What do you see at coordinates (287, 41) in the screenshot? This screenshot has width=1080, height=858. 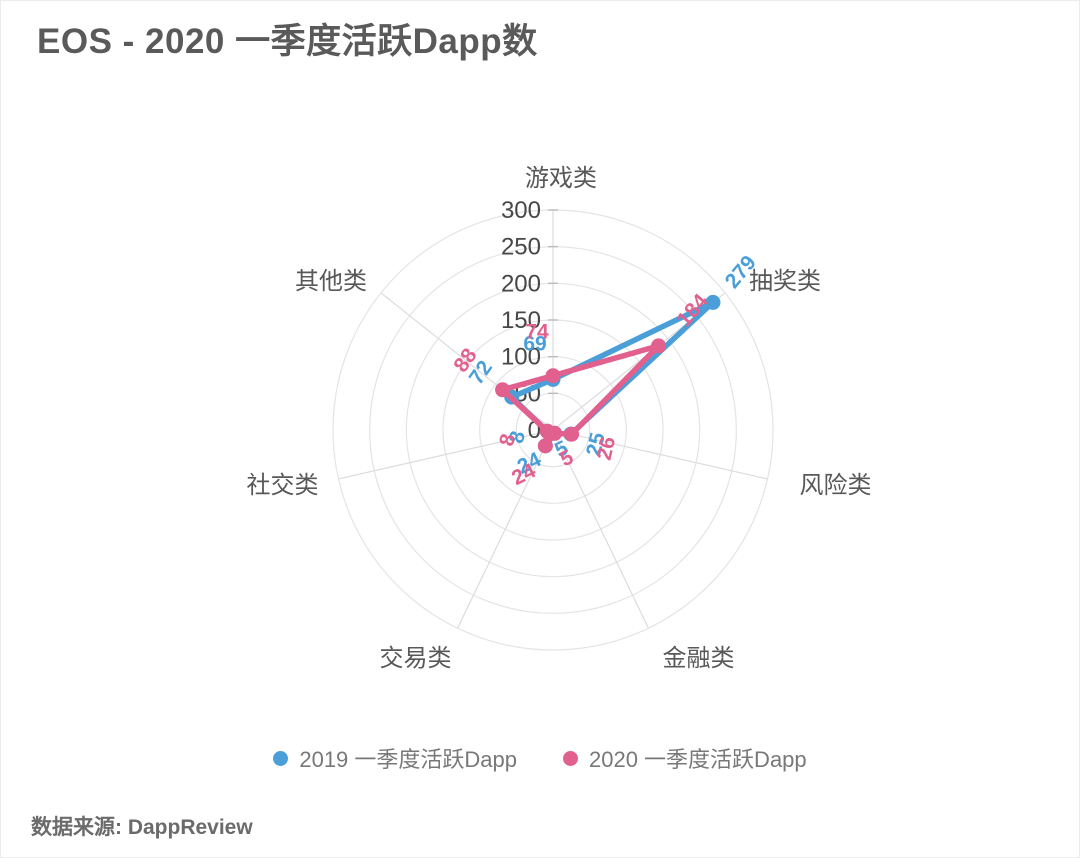 I see `chart-title: EOS - 2020 一季度活跃Dapp数` at bounding box center [287, 41].